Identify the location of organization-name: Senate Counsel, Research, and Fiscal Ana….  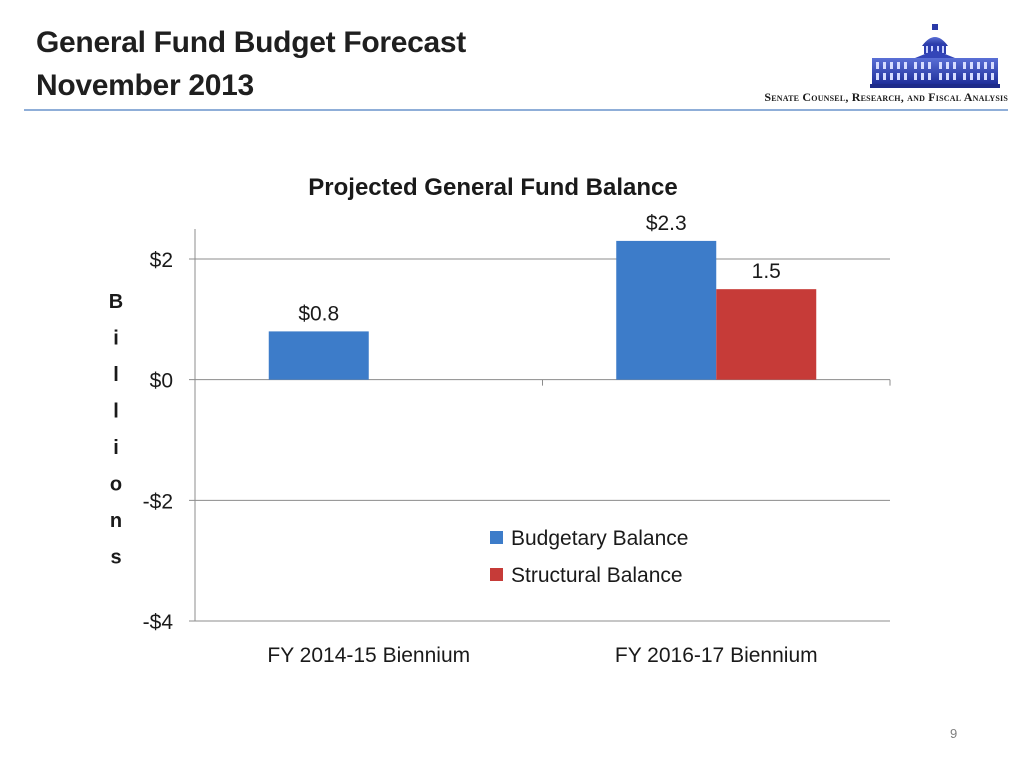
(886, 97).